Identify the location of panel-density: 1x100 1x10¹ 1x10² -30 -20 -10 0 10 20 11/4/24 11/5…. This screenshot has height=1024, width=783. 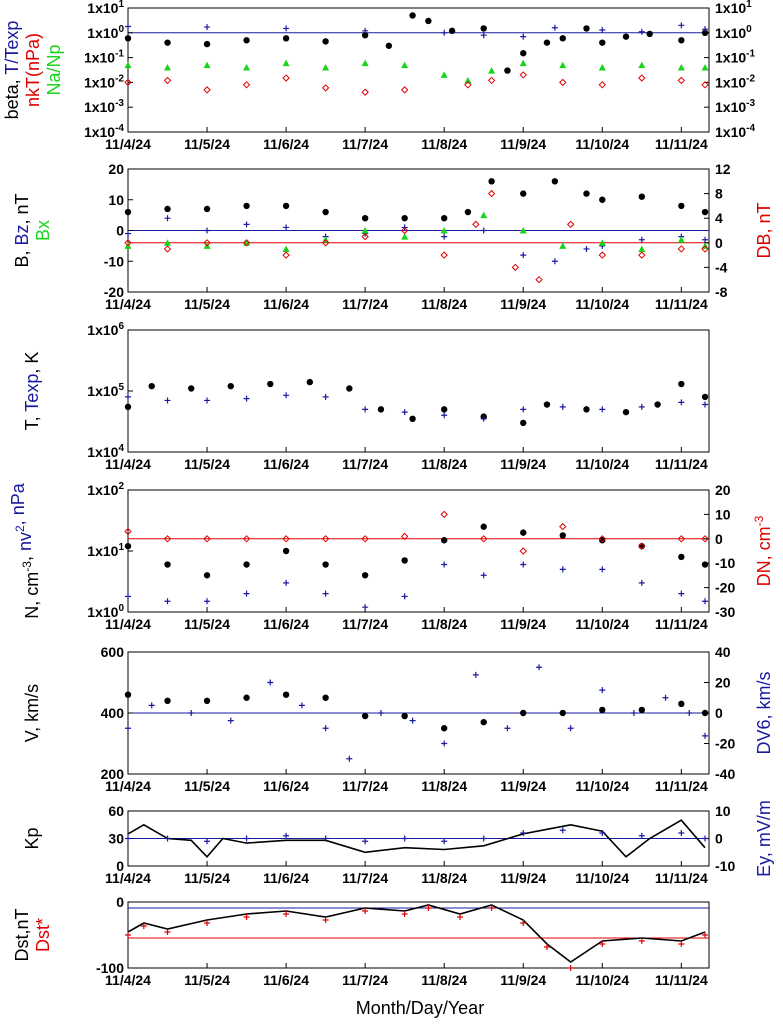
(391, 556).